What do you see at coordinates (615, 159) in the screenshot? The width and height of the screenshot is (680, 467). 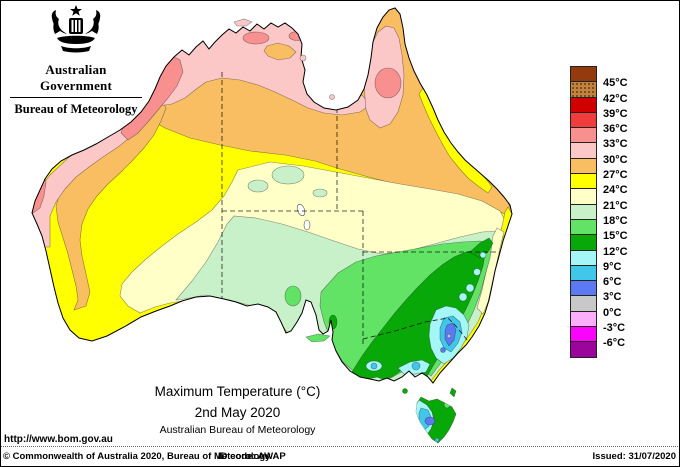 I see `legend-label: 30°C` at bounding box center [615, 159].